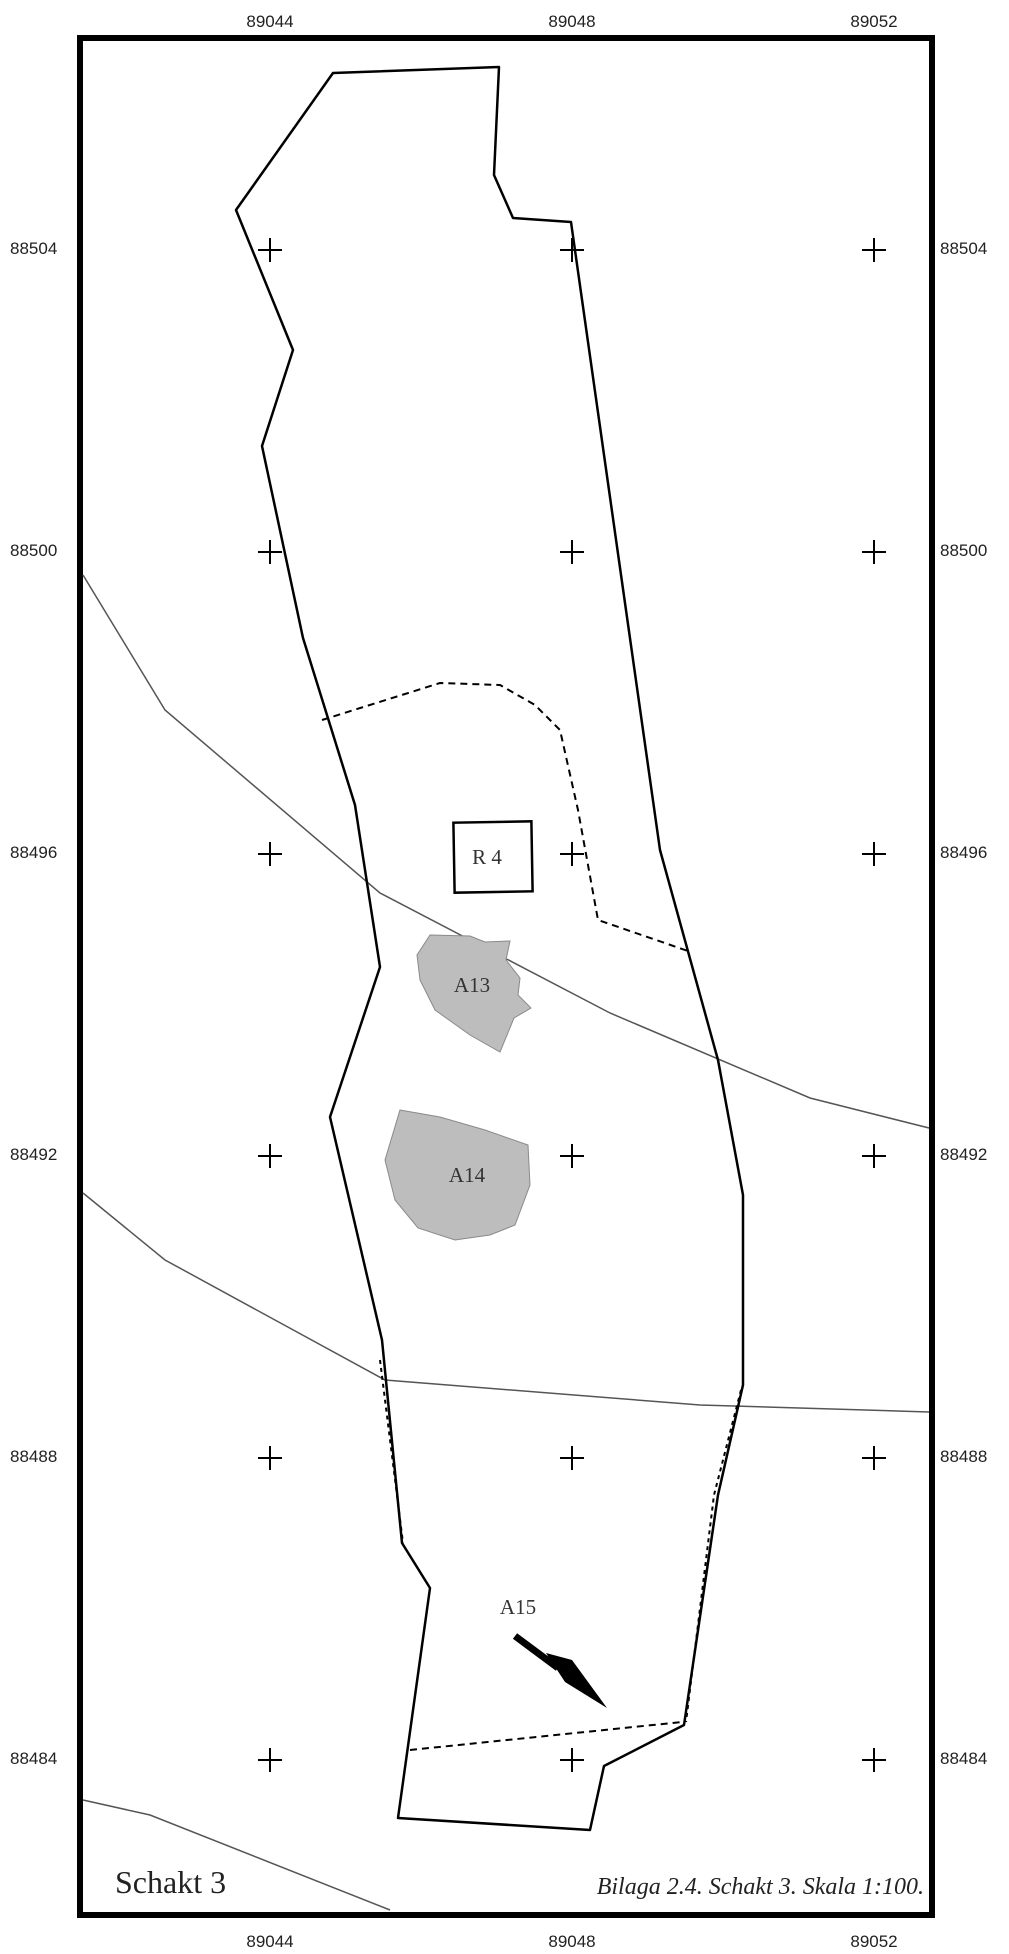  What do you see at coordinates (33, 248) in the screenshot?
I see `y-coord-left-1: 88504` at bounding box center [33, 248].